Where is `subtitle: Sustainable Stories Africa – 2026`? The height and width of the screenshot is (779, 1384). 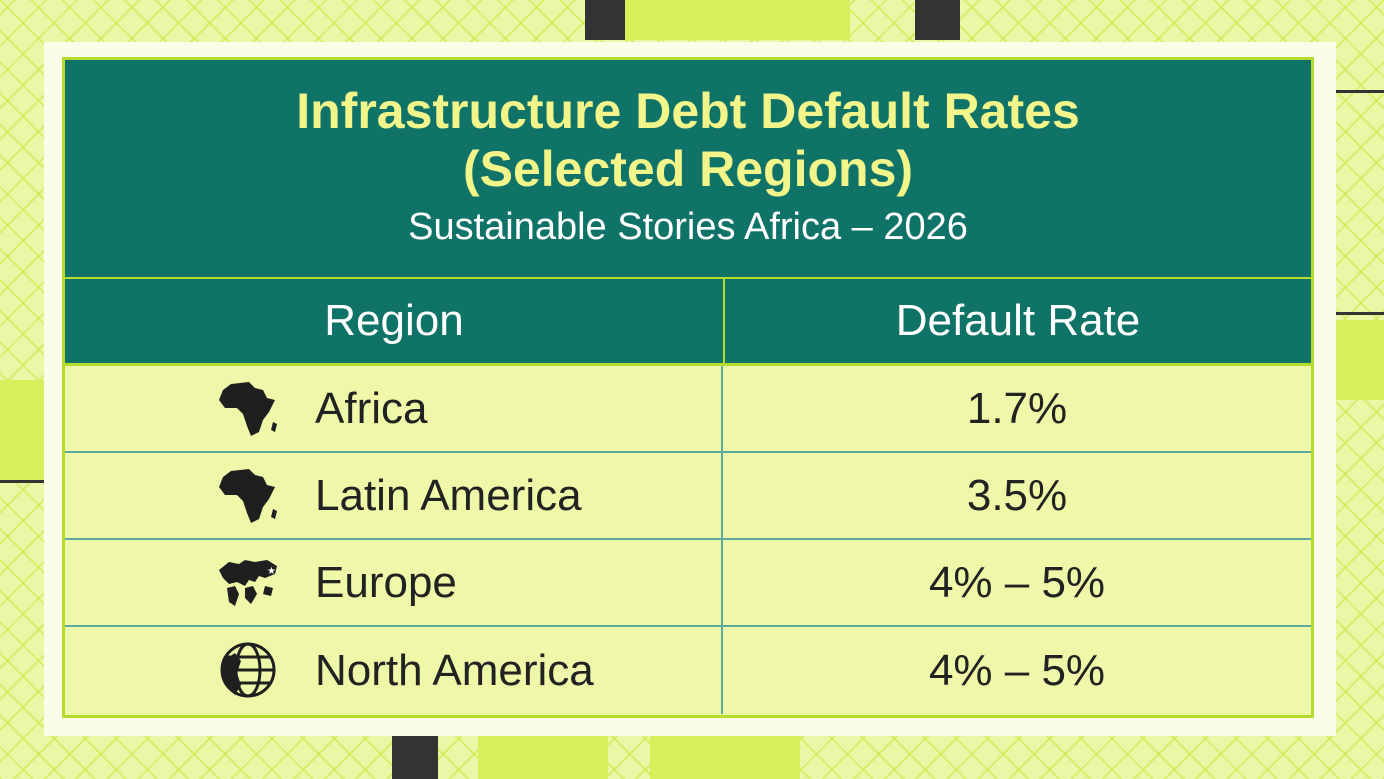 subtitle: Sustainable Stories Africa – 2026 is located at coordinates (688, 227).